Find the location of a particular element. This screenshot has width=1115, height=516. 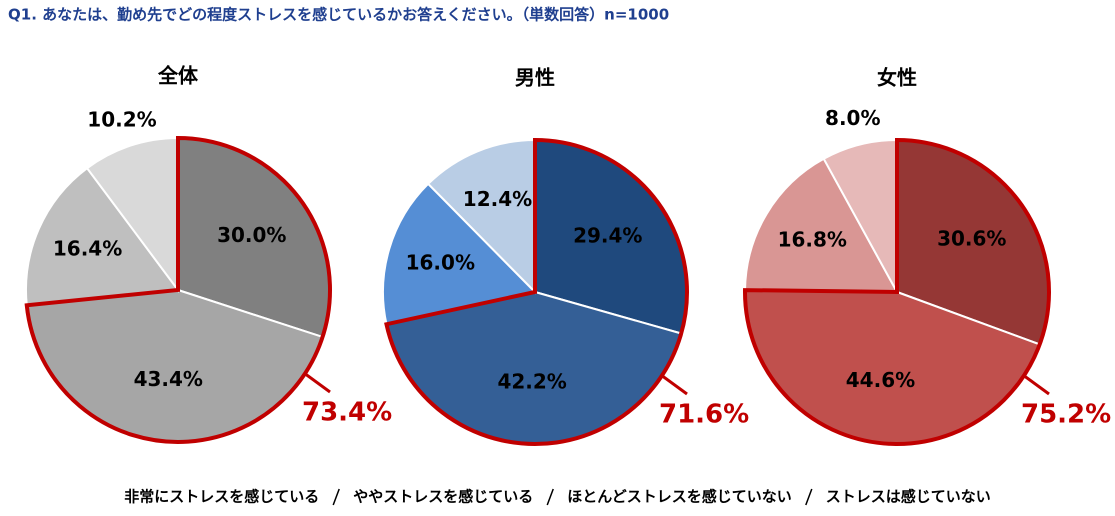

annotation: 75.2% is located at coordinates (1066, 415).